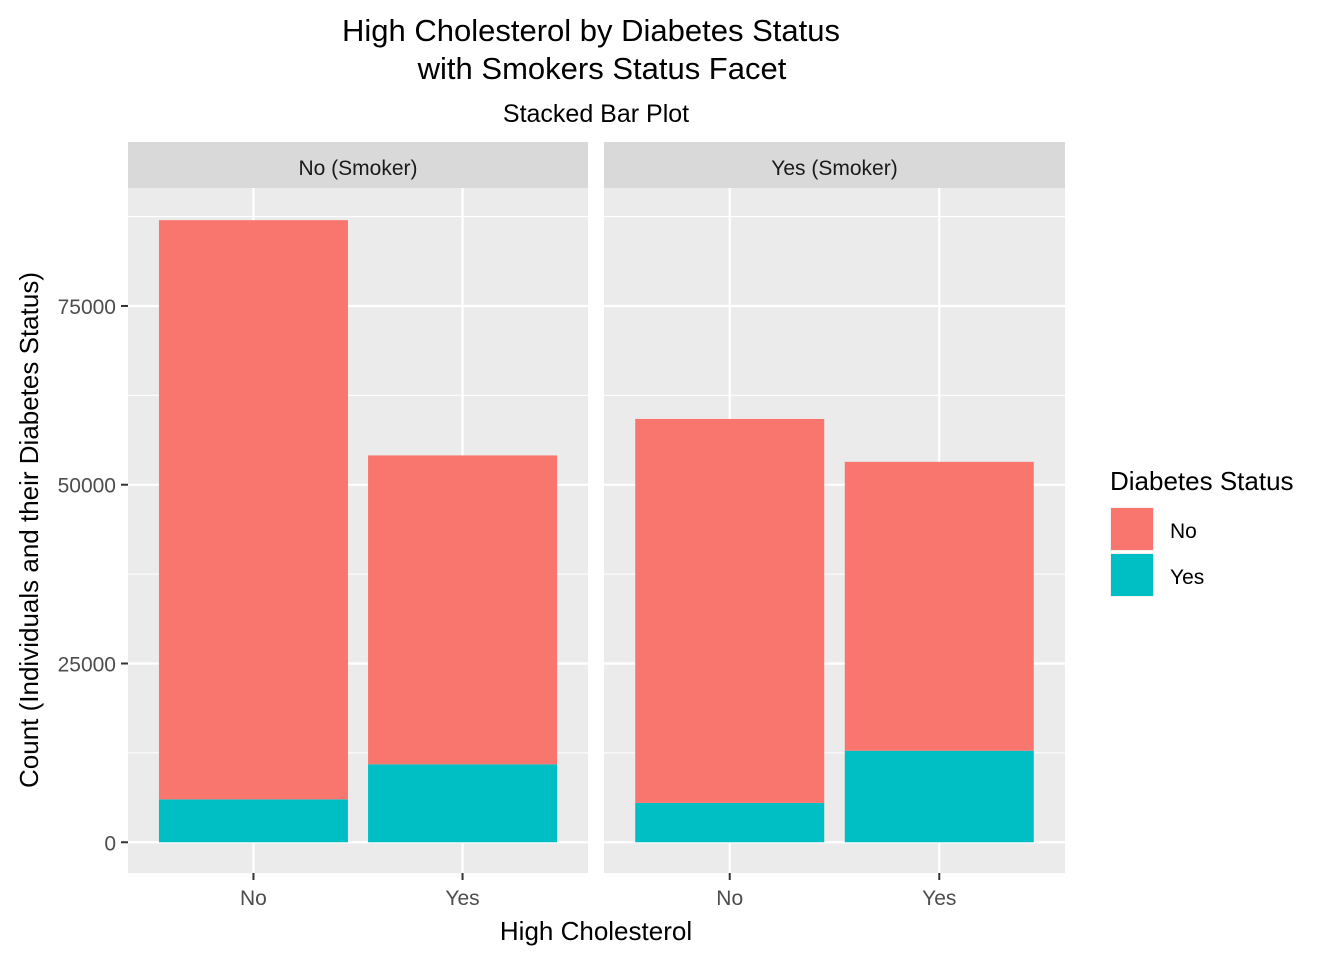  What do you see at coordinates (1183, 531) in the screenshot?
I see `legend-label-no: No` at bounding box center [1183, 531].